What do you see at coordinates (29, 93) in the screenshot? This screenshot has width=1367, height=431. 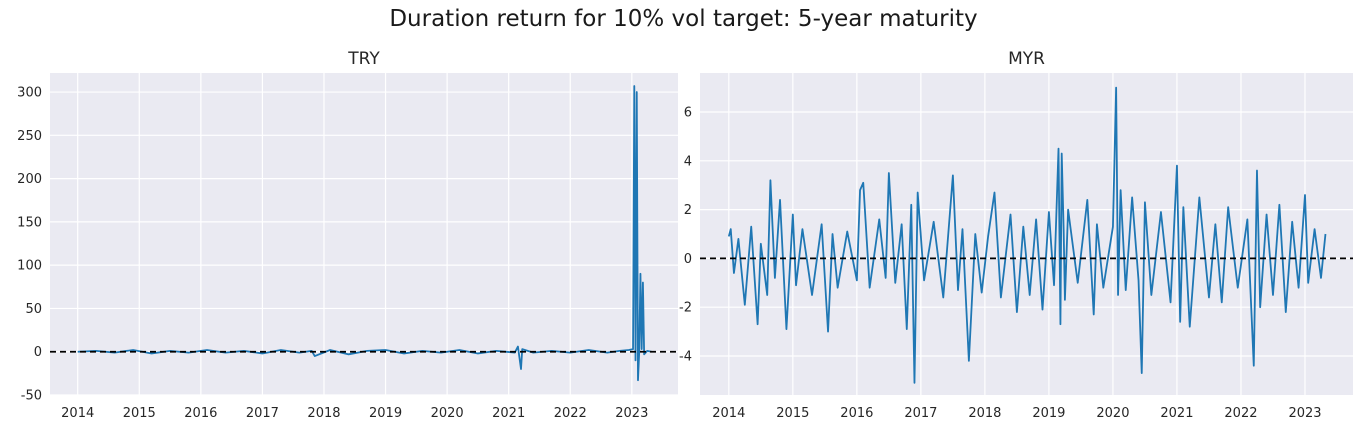 I see `y-tick-label: 300` at bounding box center [29, 93].